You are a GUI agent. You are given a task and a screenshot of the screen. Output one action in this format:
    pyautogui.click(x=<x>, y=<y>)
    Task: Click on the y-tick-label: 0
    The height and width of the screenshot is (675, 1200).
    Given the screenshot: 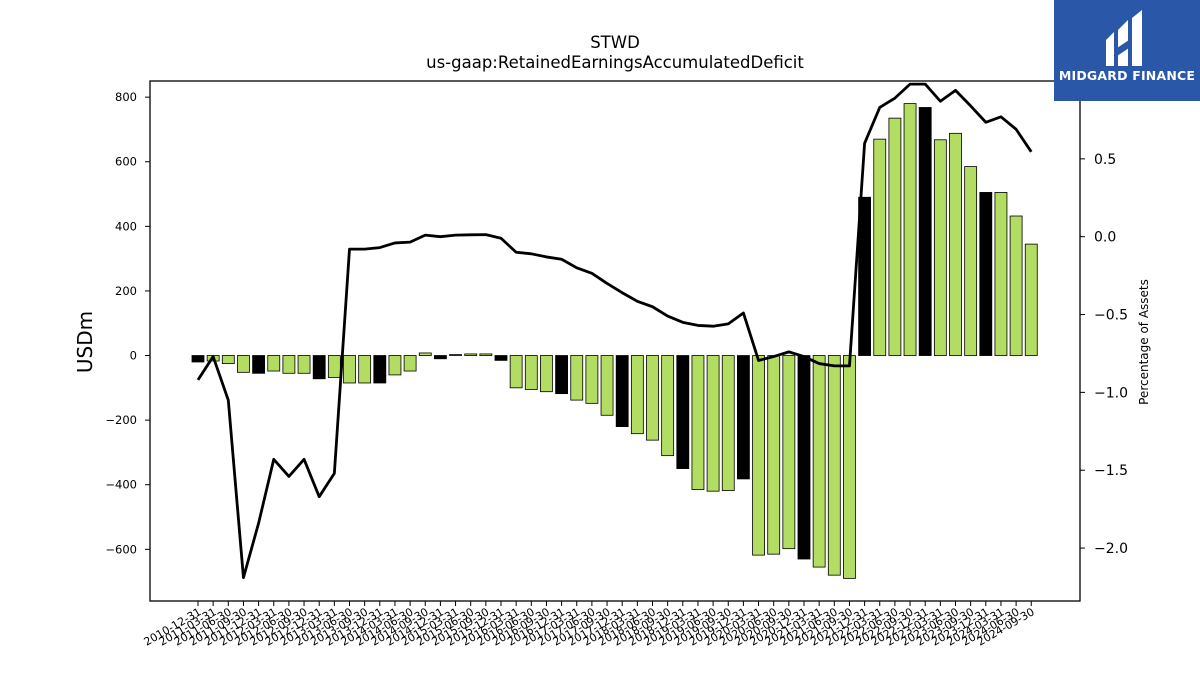 What is the action you would take?
    pyautogui.click(x=133, y=356)
    